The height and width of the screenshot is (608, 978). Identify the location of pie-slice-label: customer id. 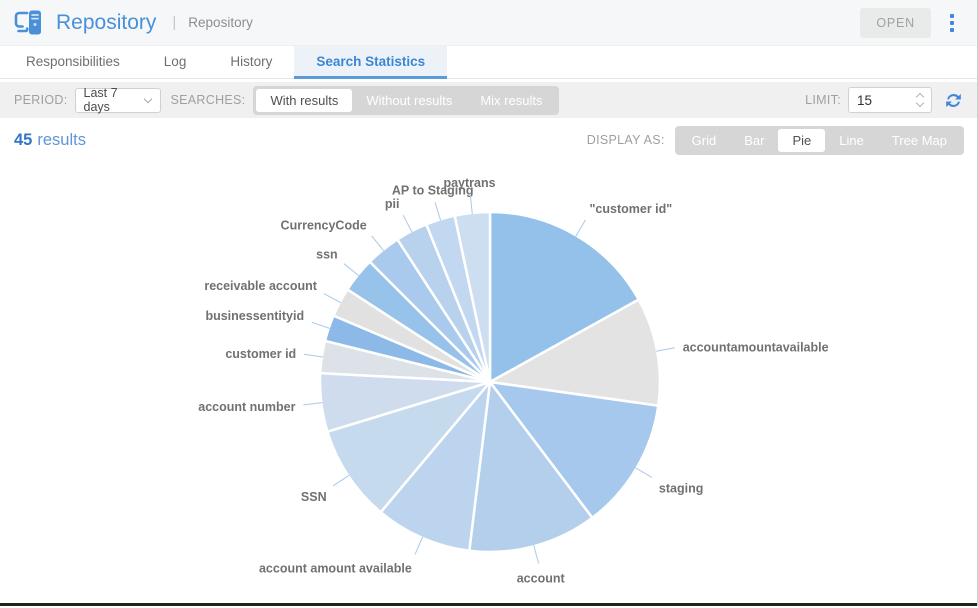
(260, 354).